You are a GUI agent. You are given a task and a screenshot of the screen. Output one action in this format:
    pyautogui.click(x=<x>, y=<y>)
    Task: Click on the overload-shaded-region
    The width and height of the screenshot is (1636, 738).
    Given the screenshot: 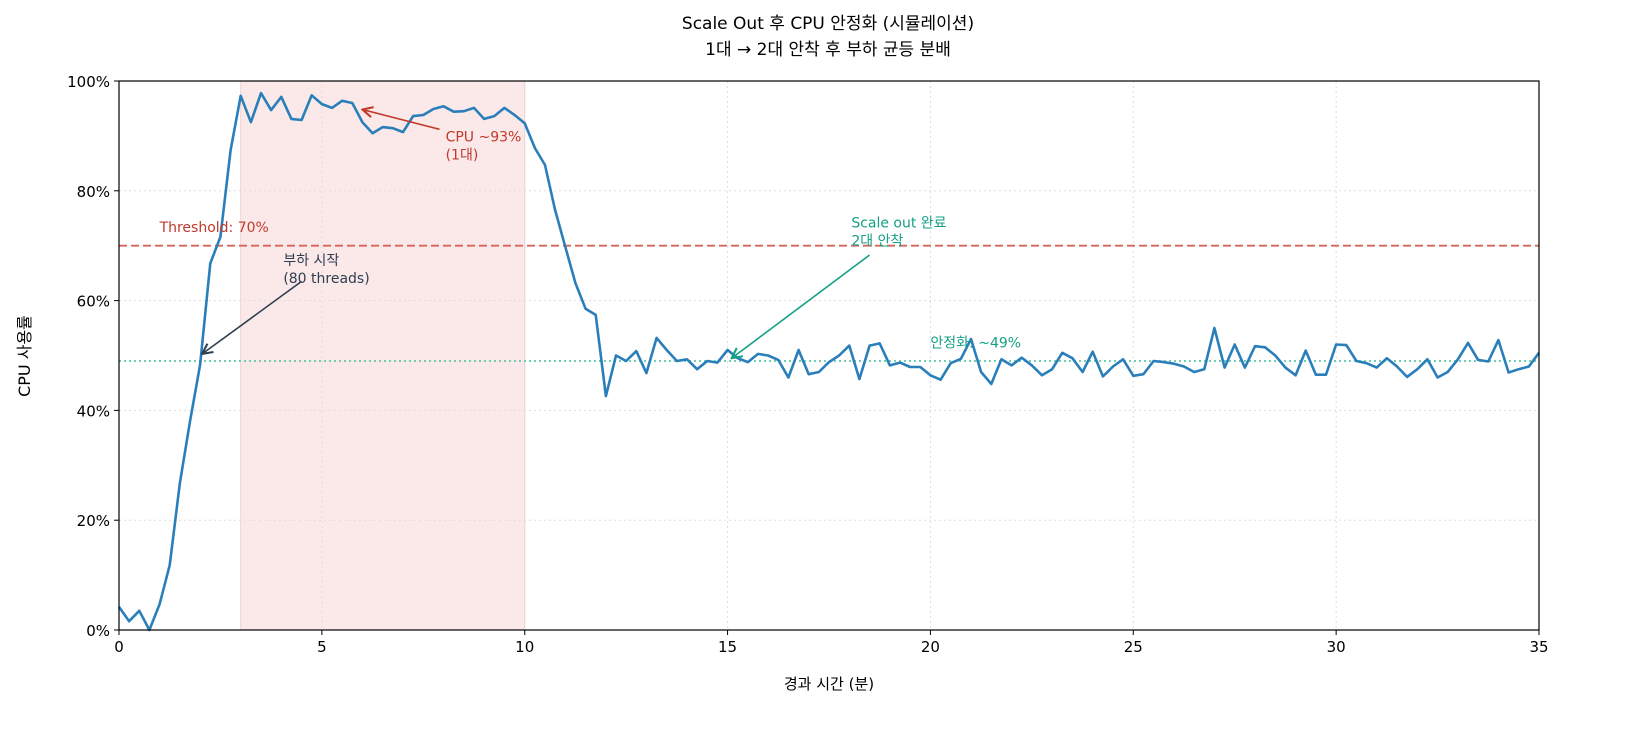 What is the action you would take?
    pyautogui.click(x=383, y=355)
    